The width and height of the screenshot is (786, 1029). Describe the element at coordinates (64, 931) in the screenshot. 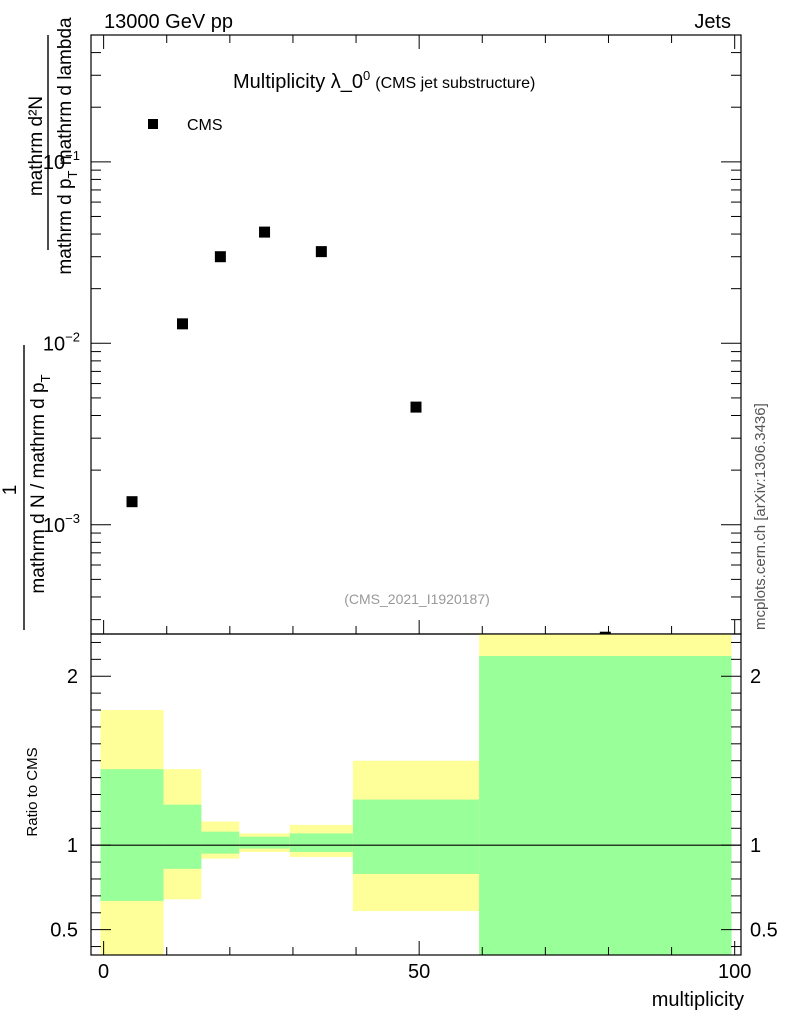

I see `ratio-y-tick-label-left: 0.5` at that location.